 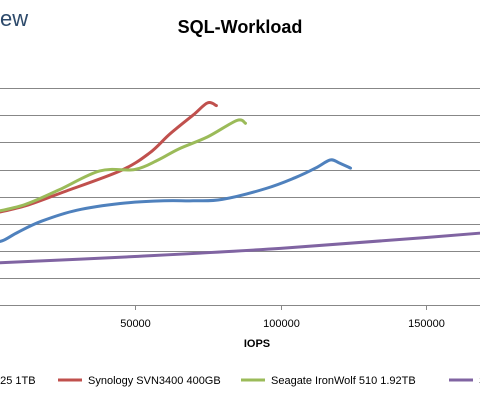 I want to click on chart-title: SQL-Workload, so click(x=240, y=27).